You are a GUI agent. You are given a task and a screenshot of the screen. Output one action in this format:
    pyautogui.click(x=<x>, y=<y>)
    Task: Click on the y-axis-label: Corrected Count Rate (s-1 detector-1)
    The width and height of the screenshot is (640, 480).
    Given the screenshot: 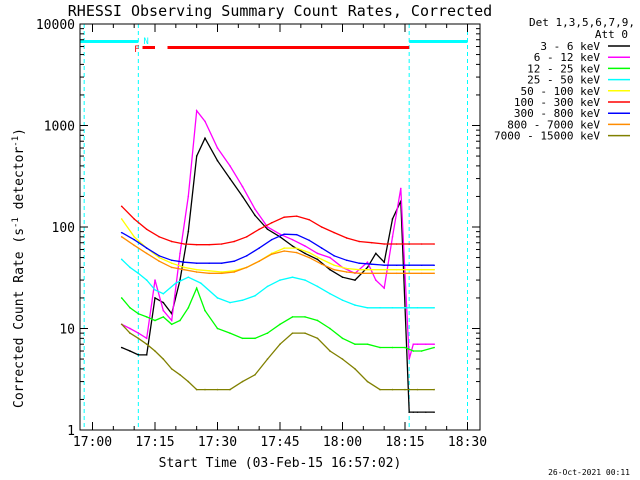 What is the action you would take?
    pyautogui.click(x=19, y=268)
    